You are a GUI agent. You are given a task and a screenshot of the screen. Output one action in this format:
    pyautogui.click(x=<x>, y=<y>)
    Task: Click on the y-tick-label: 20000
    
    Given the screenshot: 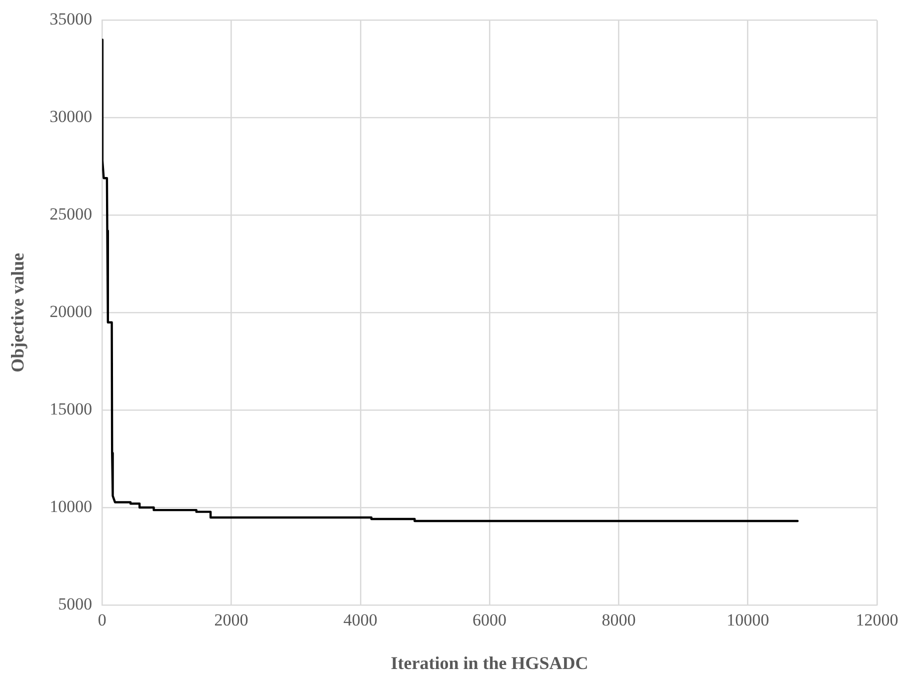 What is the action you would take?
    pyautogui.click(x=71, y=312)
    